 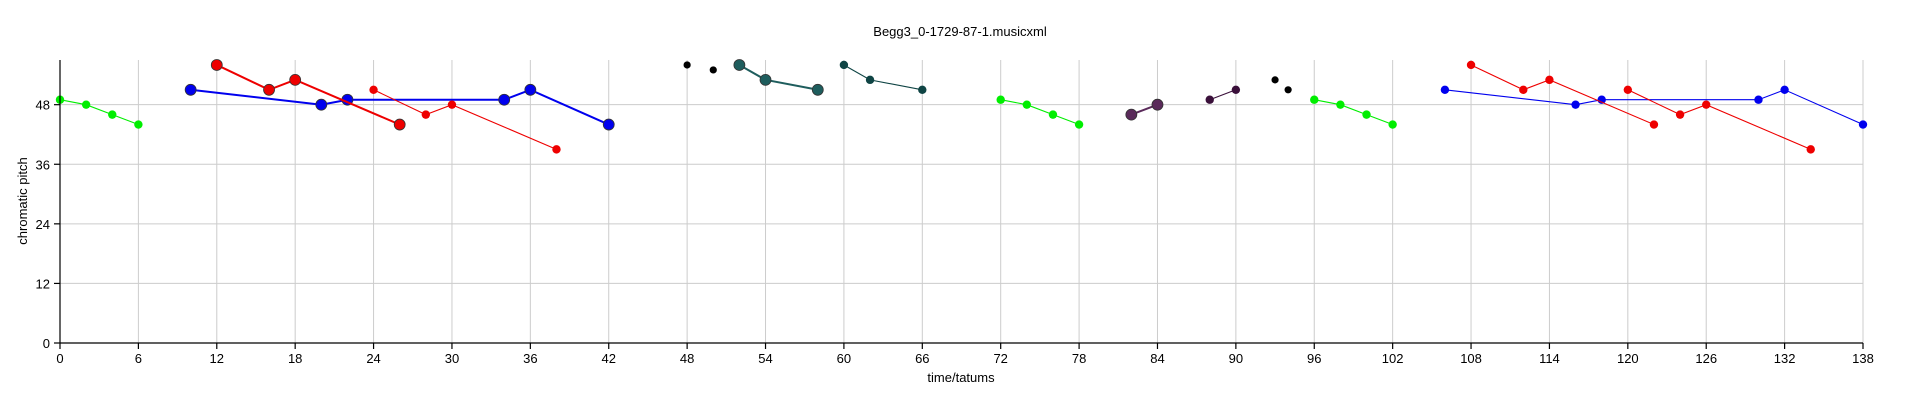 I want to click on x-tick-label: 102, so click(x=1393, y=358).